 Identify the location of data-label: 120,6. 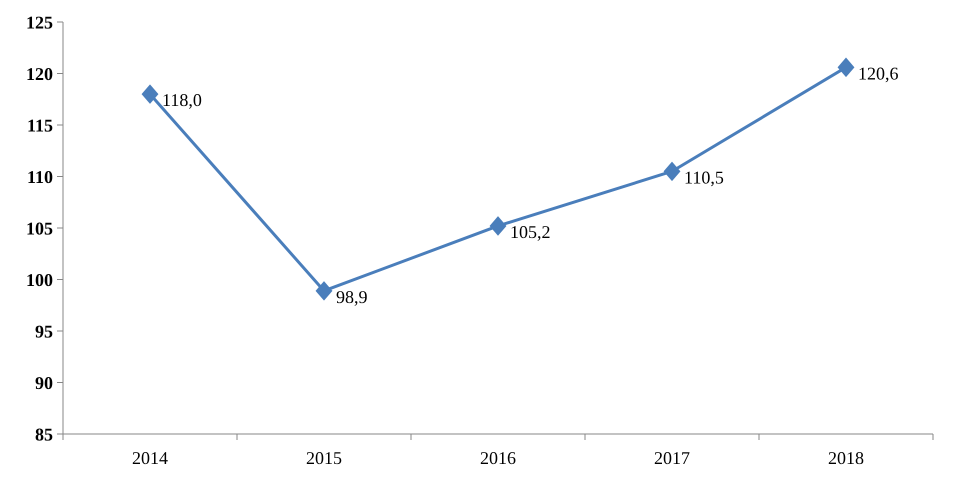
(878, 73).